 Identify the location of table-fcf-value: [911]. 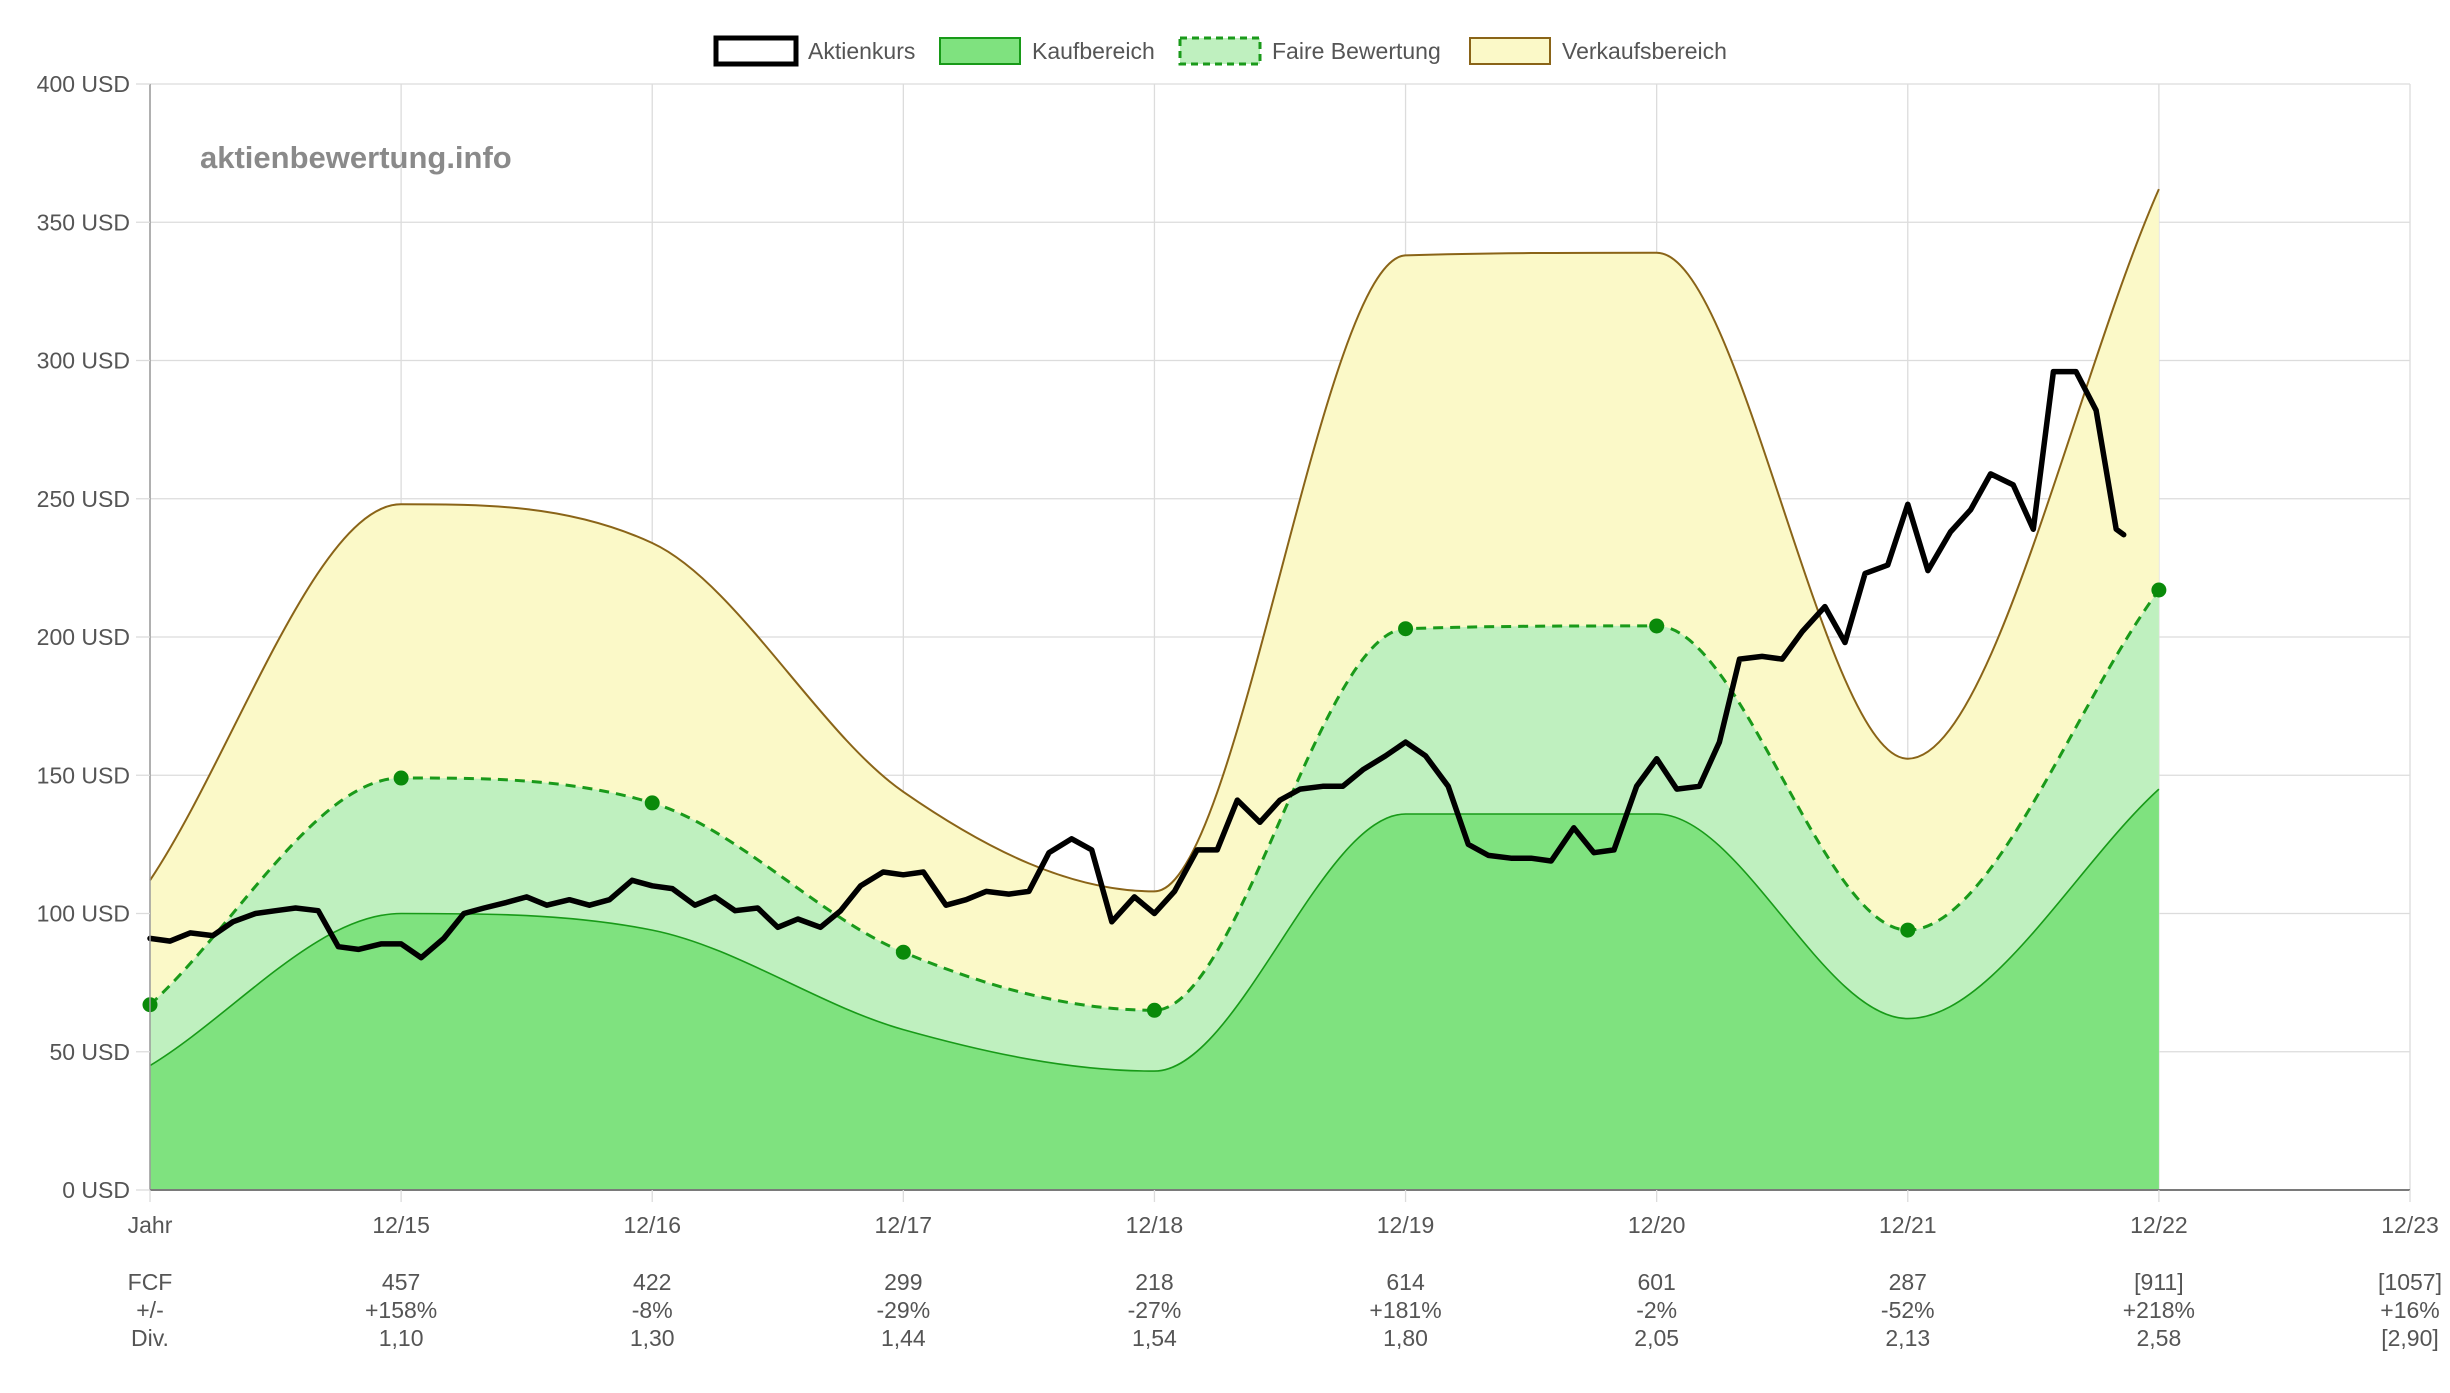
(2158, 1282).